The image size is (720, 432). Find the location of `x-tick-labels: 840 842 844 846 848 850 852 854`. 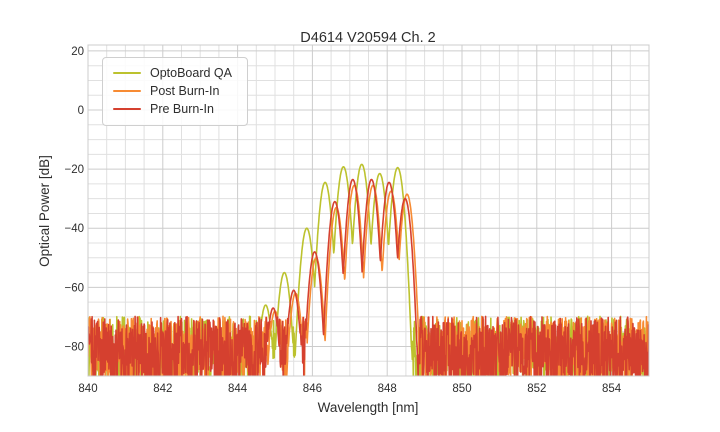

x-tick-labels: 840 842 844 846 848 850 852 854 is located at coordinates (349, 389).